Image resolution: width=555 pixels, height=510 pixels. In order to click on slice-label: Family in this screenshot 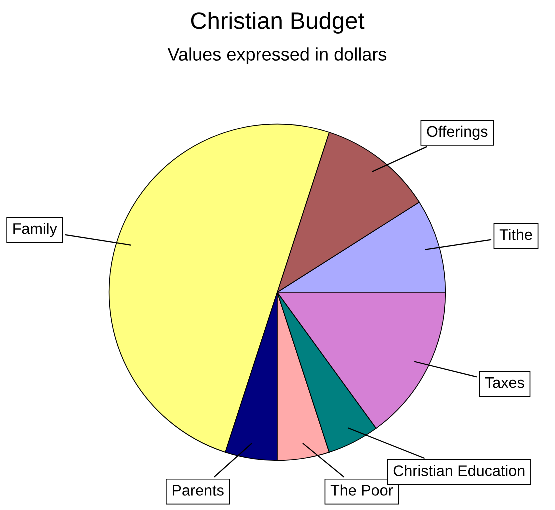, I will do `click(36, 230)`.